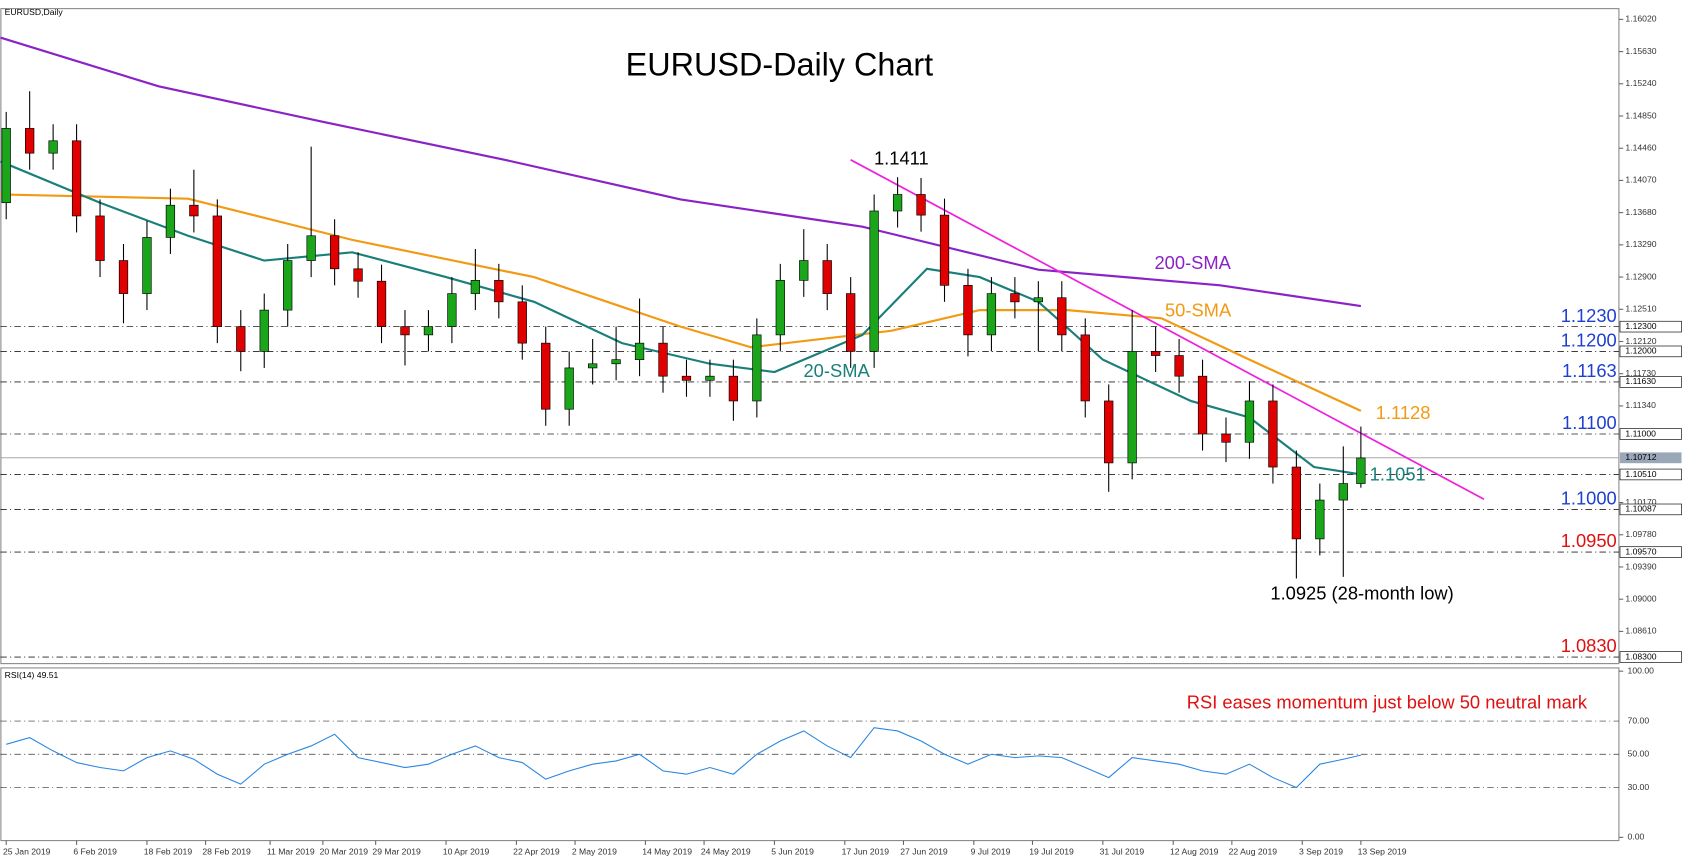 The height and width of the screenshot is (860, 1684). Describe the element at coordinates (27, 852) in the screenshot. I see `x-tick-label: 25 Jan 2019` at that location.